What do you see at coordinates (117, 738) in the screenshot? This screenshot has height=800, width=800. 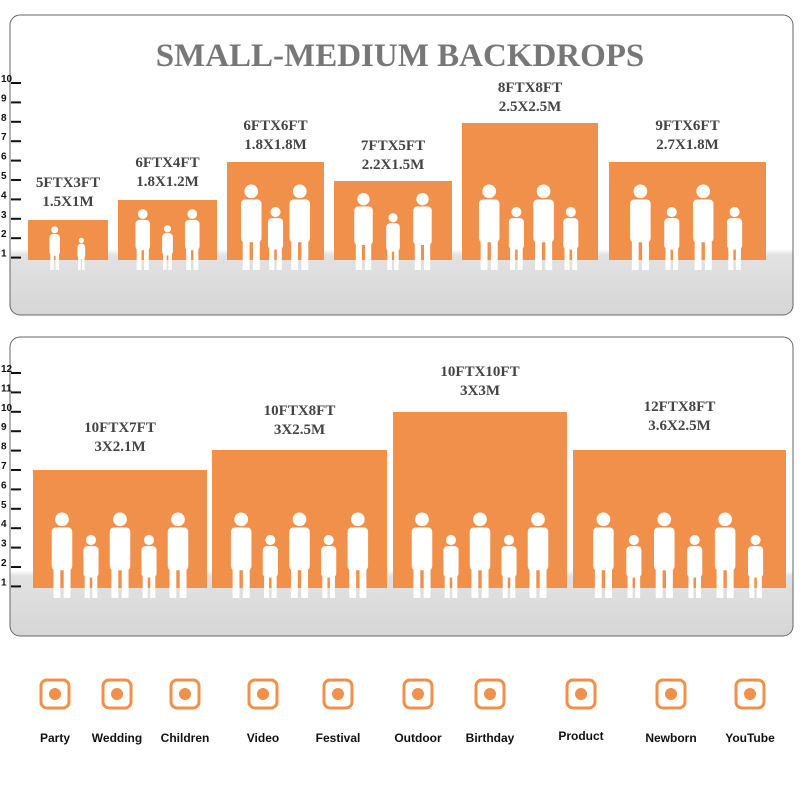 I see `use-label: Wedding` at bounding box center [117, 738].